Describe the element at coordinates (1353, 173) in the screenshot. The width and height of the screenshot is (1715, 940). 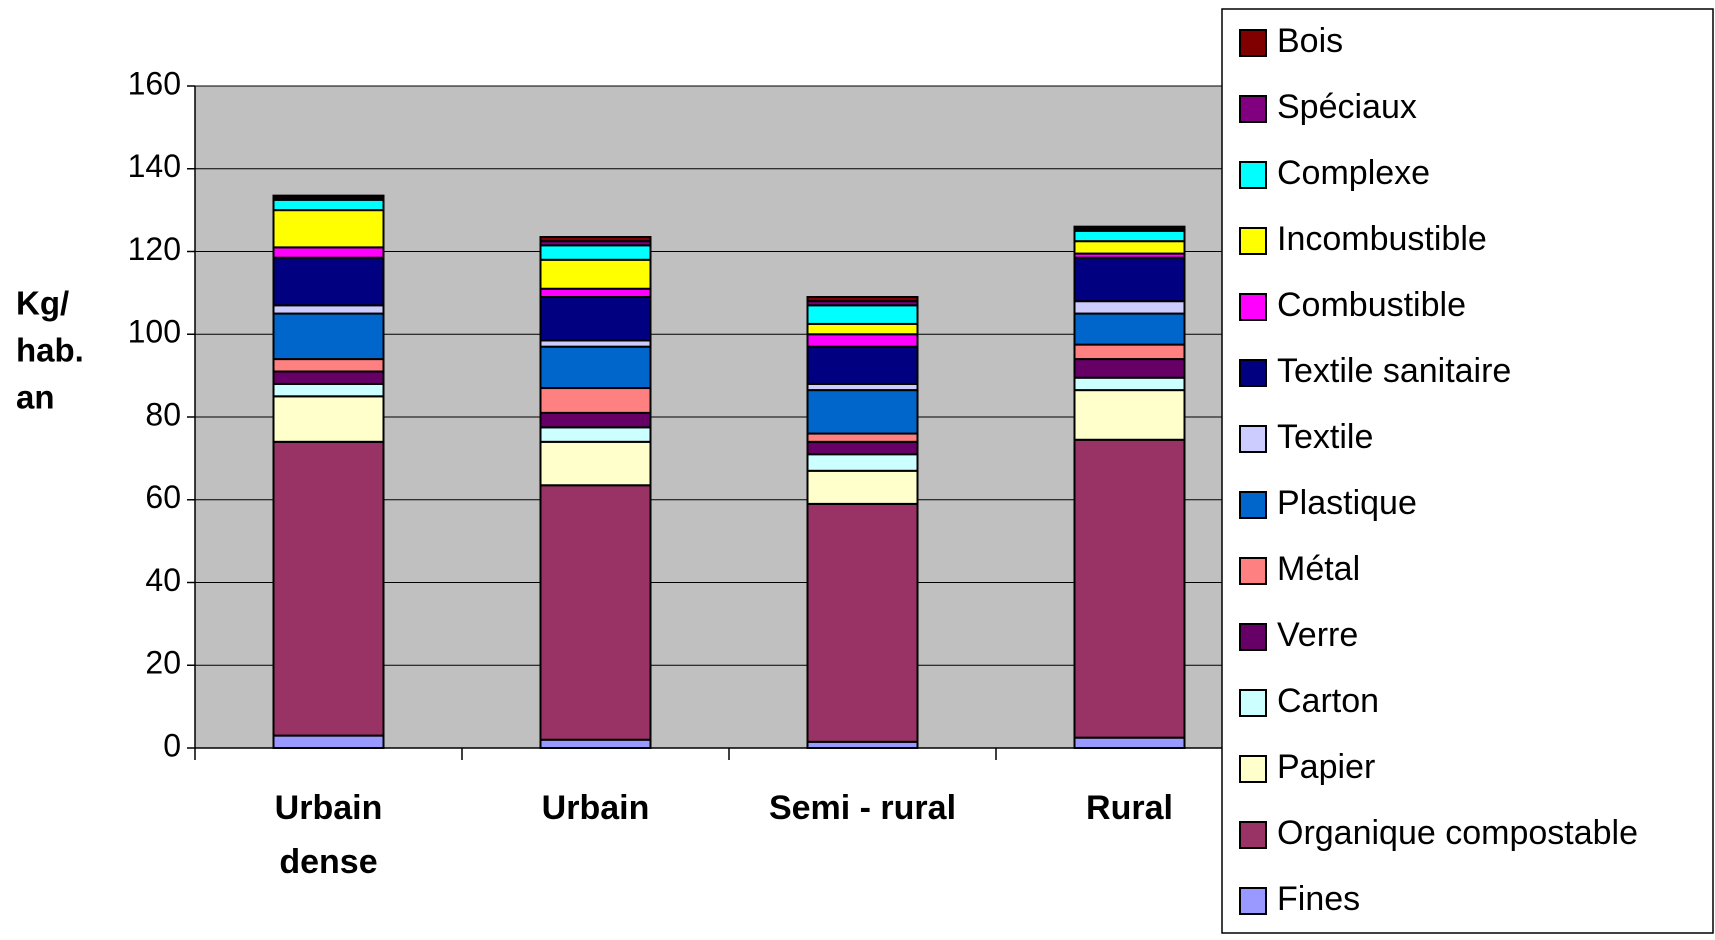
I see `legend-label: Complexe` at that location.